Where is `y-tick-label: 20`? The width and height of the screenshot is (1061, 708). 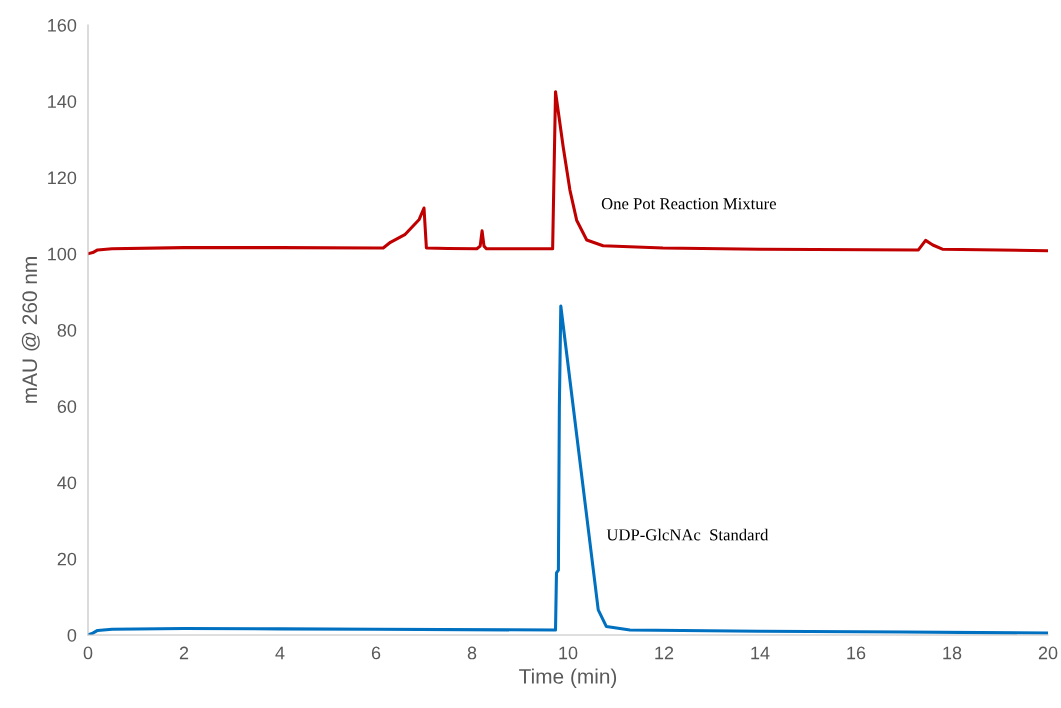 y-tick-label: 20 is located at coordinates (67, 559).